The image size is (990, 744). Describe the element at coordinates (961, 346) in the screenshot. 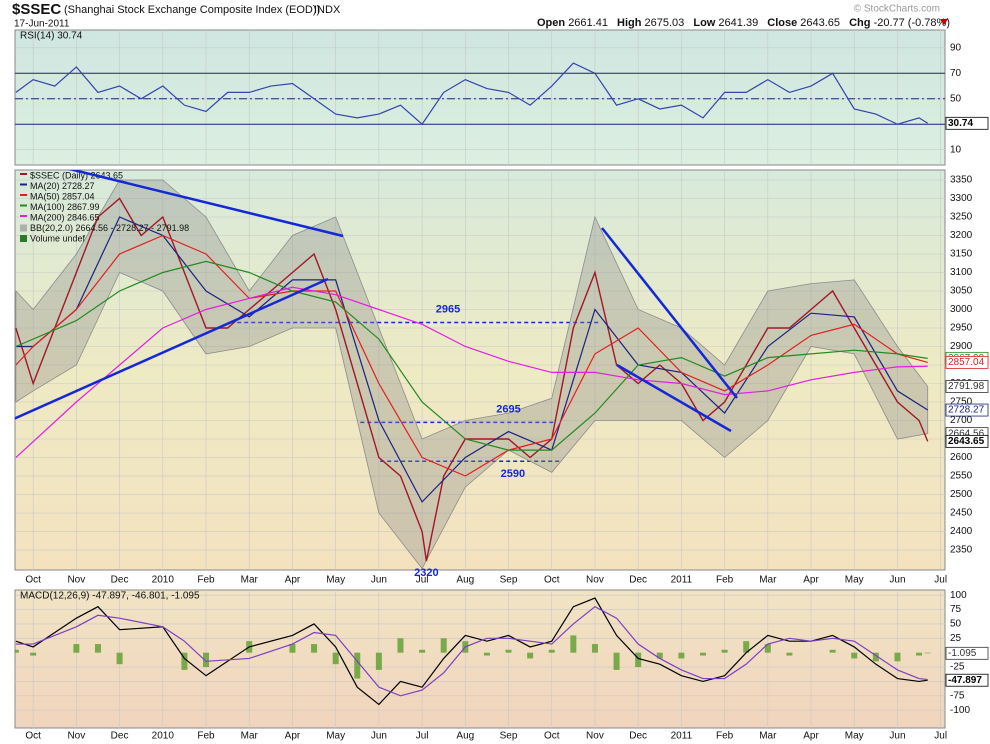

I see `y-tick-label: 2900` at that location.